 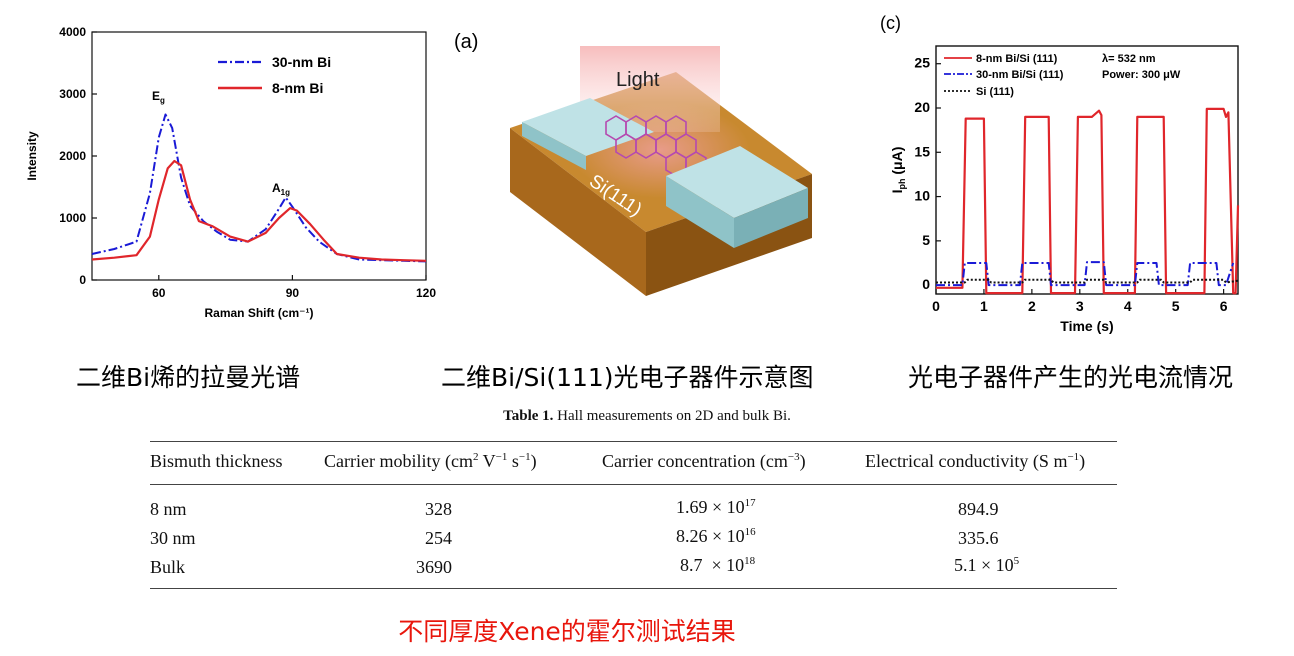 I want to click on y-tick-label: 1000, so click(x=72, y=218).